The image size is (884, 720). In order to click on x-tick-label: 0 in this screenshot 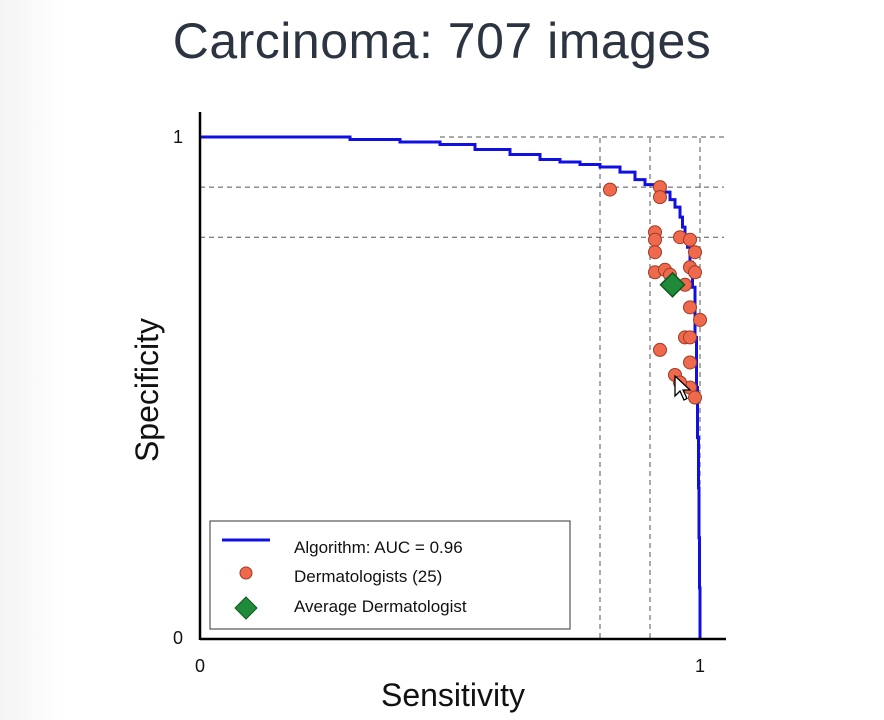, I will do `click(200, 666)`.